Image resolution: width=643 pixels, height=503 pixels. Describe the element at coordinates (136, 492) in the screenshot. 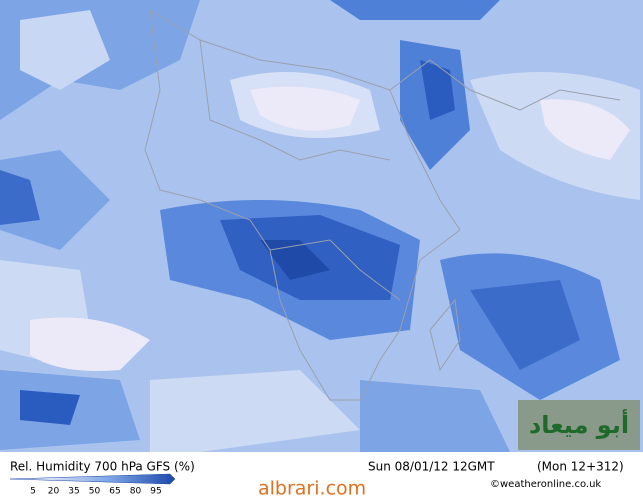

I see `legend-tick-label: 80` at that location.